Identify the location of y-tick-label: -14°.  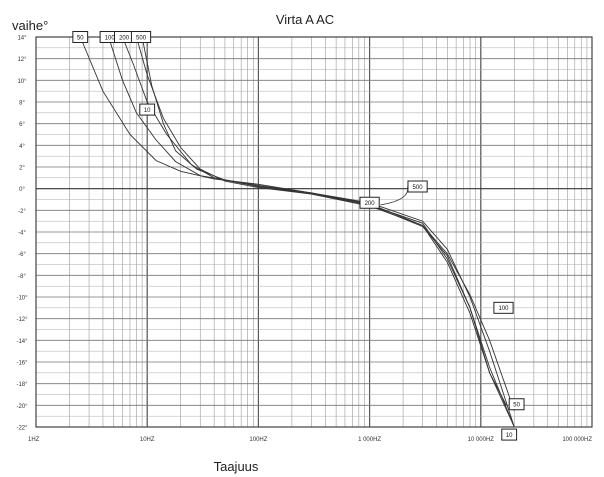
(22, 342).